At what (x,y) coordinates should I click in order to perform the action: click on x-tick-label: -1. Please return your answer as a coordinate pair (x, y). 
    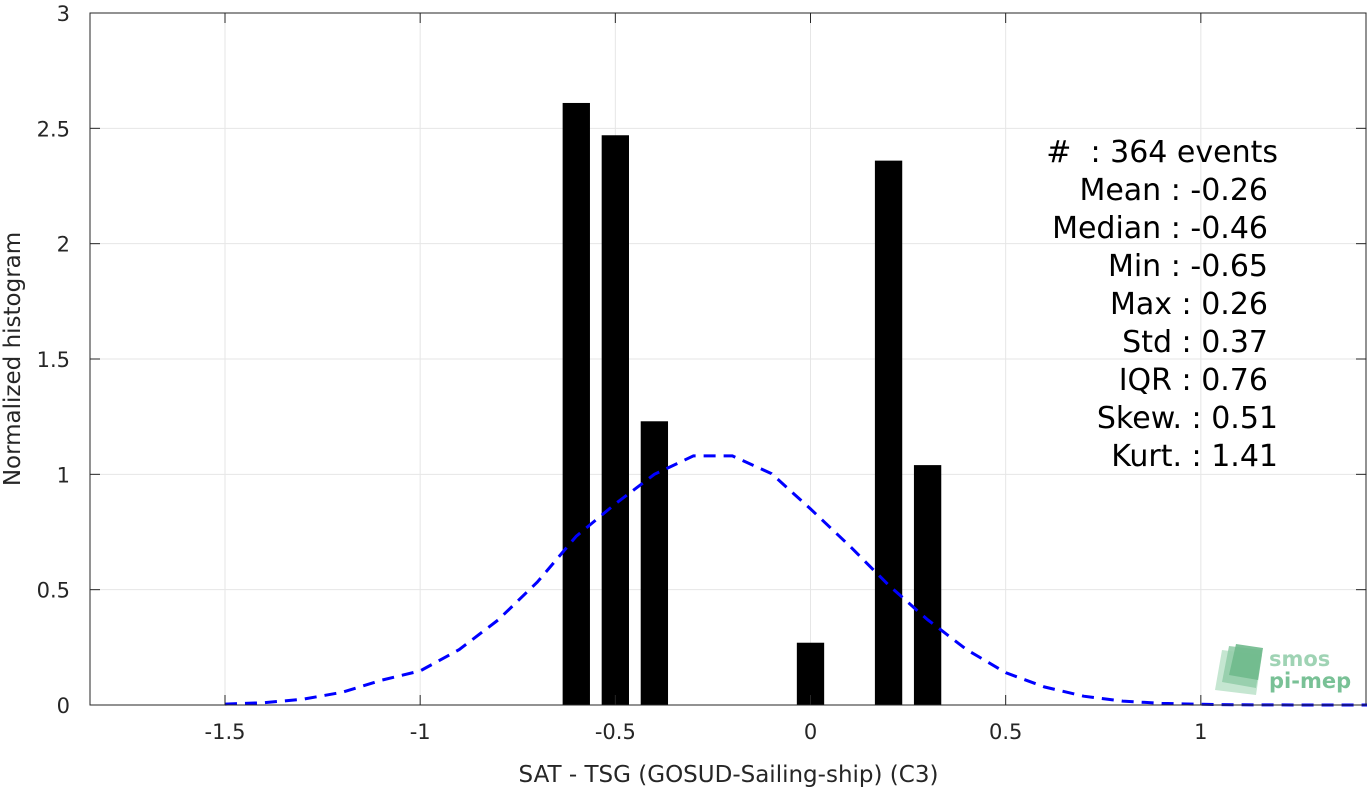
    Looking at the image, I should click on (420, 732).